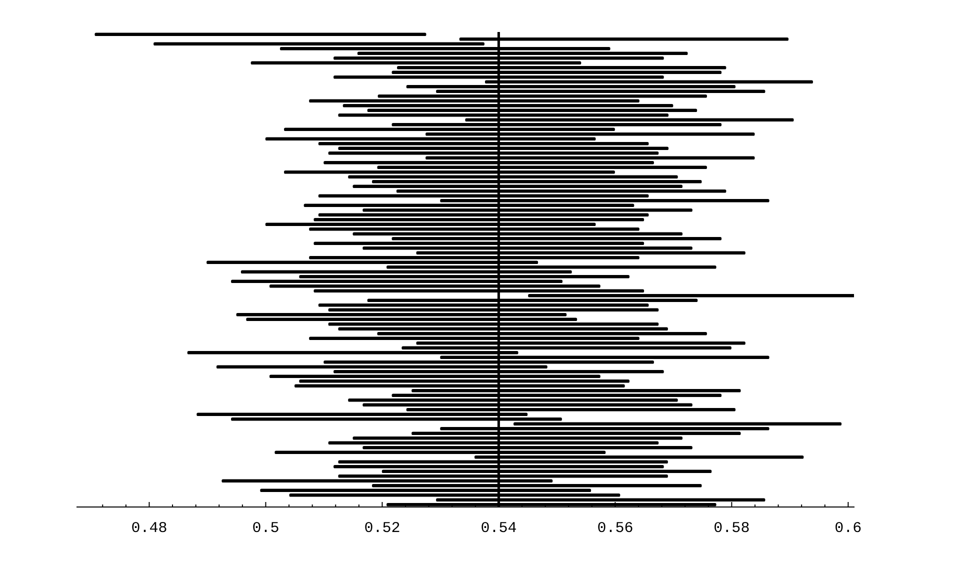 The height and width of the screenshot is (567, 969). What do you see at coordinates (382, 528) in the screenshot?
I see `x-tick-label: 0.52` at bounding box center [382, 528].